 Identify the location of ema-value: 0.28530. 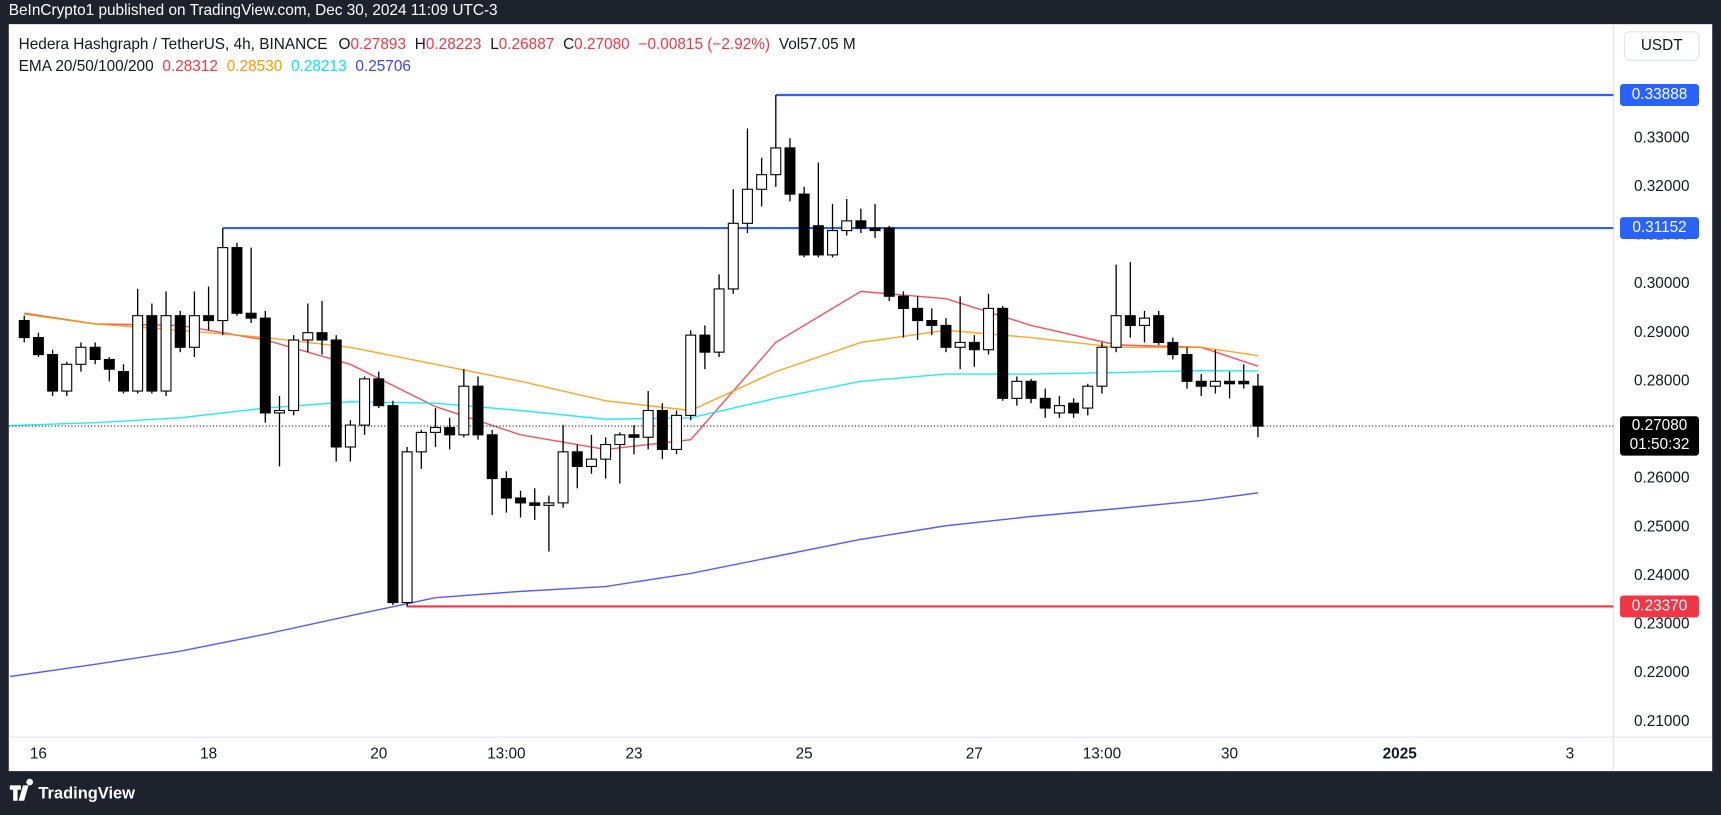
(255, 66).